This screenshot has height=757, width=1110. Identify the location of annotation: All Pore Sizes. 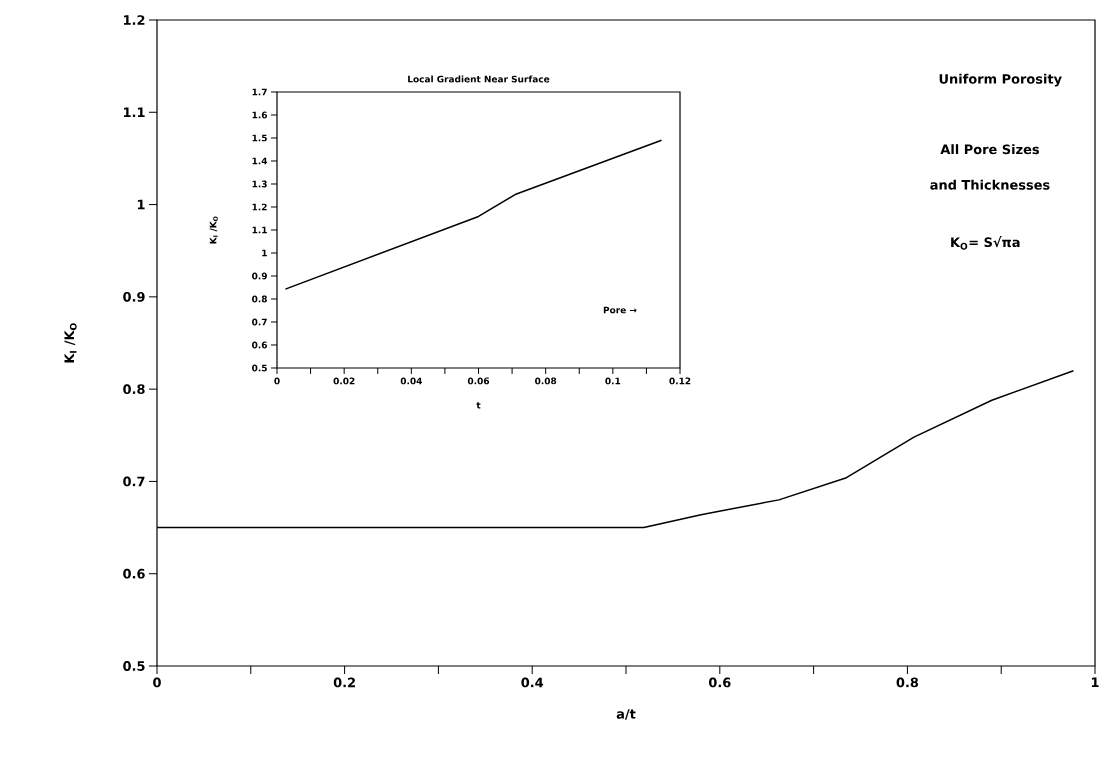
(989, 149).